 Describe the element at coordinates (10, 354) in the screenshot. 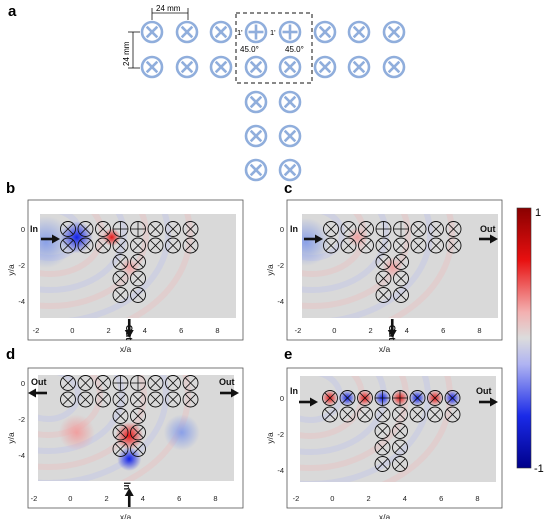

I see `panel-label: d` at that location.